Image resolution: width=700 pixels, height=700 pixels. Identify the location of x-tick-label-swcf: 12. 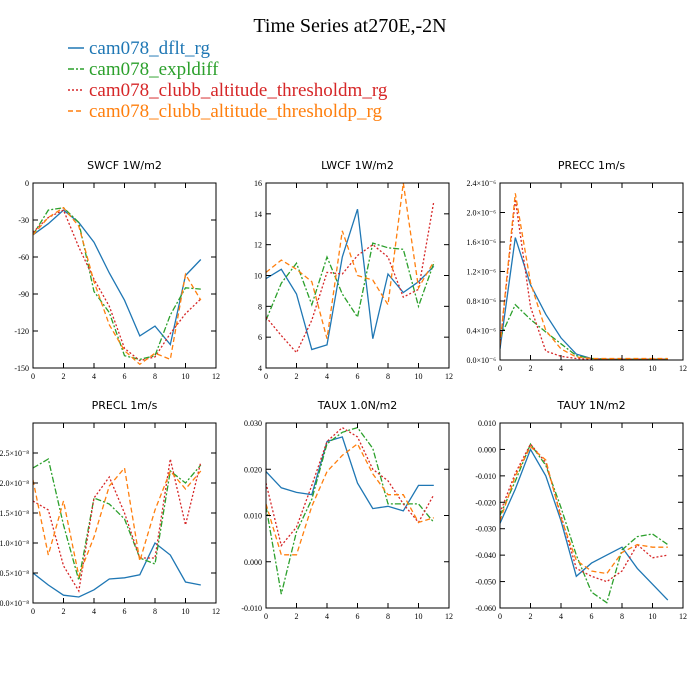
(216, 376).